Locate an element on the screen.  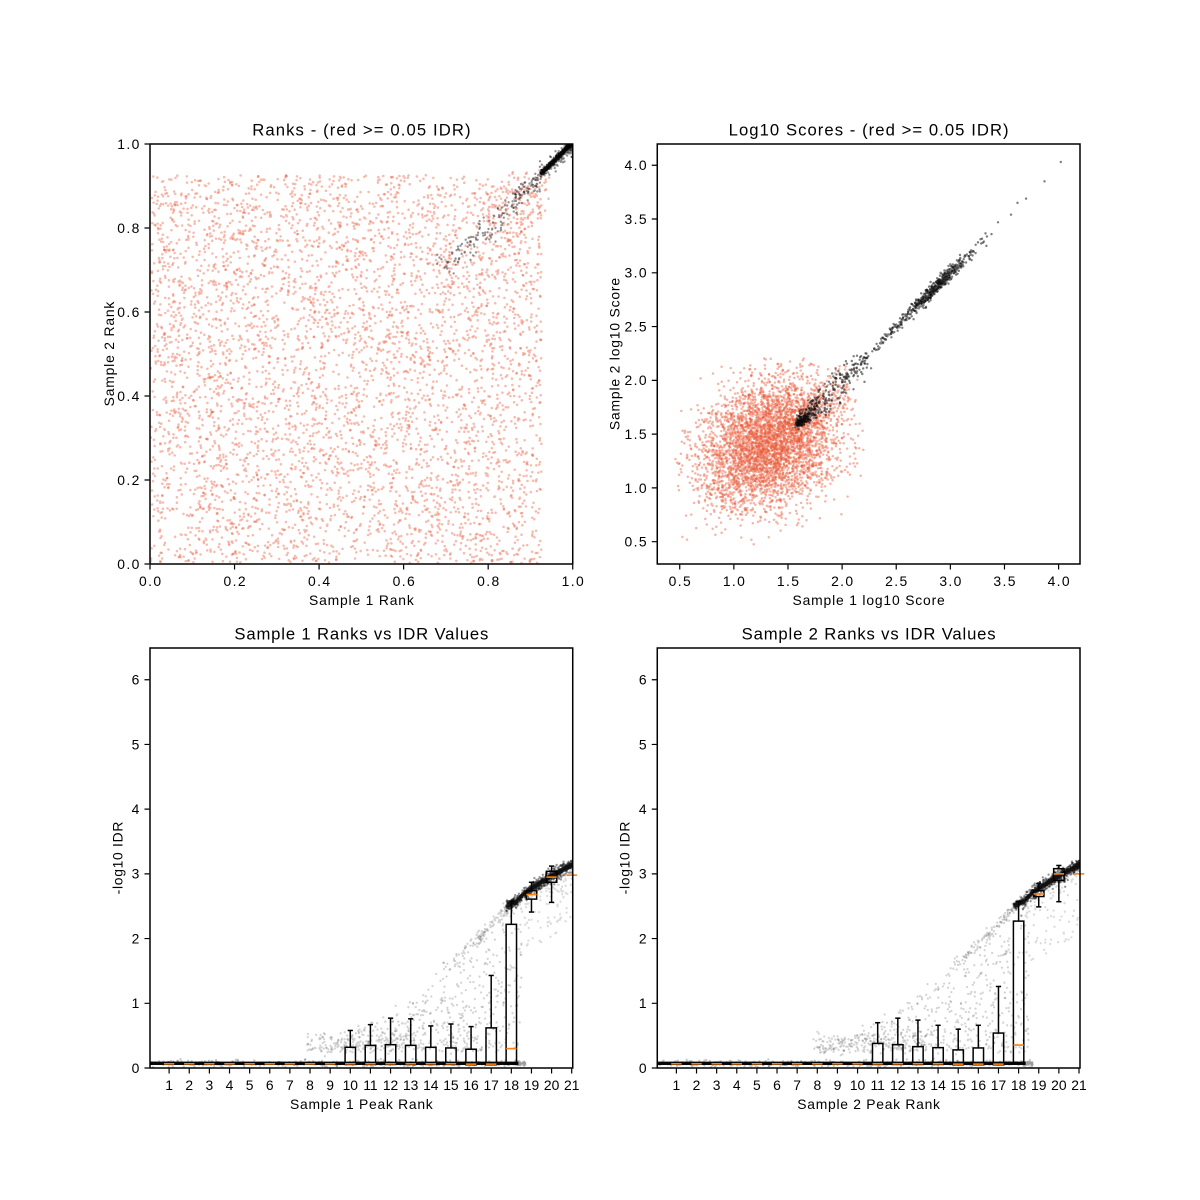
svg-text: Sample 2 Rank is located at coordinates (109, 354).